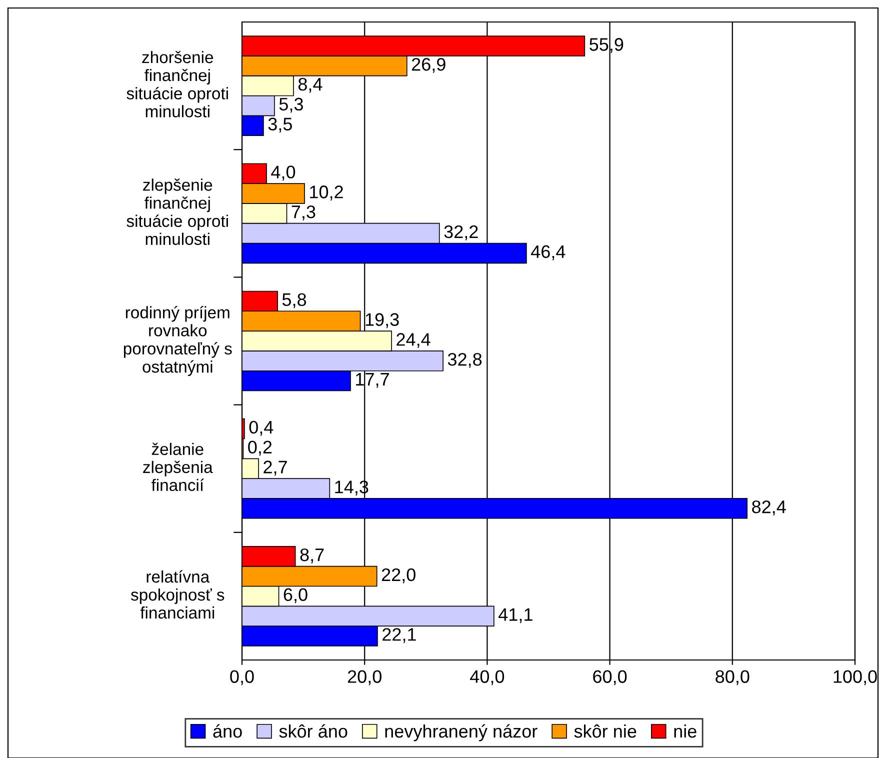  I want to click on data-label: 10,2, so click(326, 193).